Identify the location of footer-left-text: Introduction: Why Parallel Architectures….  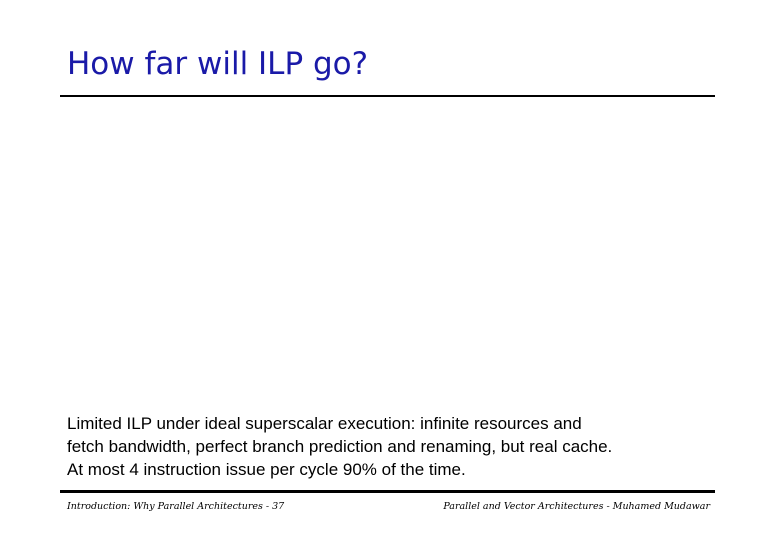
(176, 506).